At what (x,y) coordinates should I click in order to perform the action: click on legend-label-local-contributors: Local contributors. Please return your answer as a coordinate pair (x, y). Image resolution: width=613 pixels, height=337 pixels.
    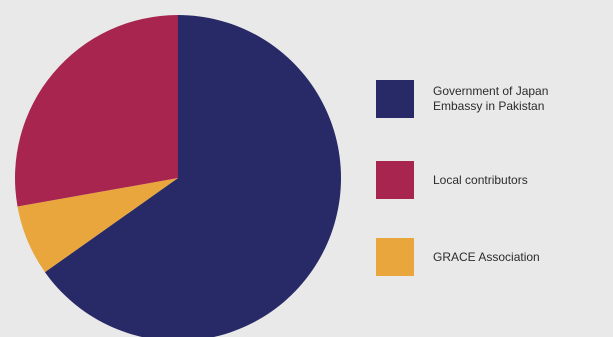
    Looking at the image, I should click on (480, 179).